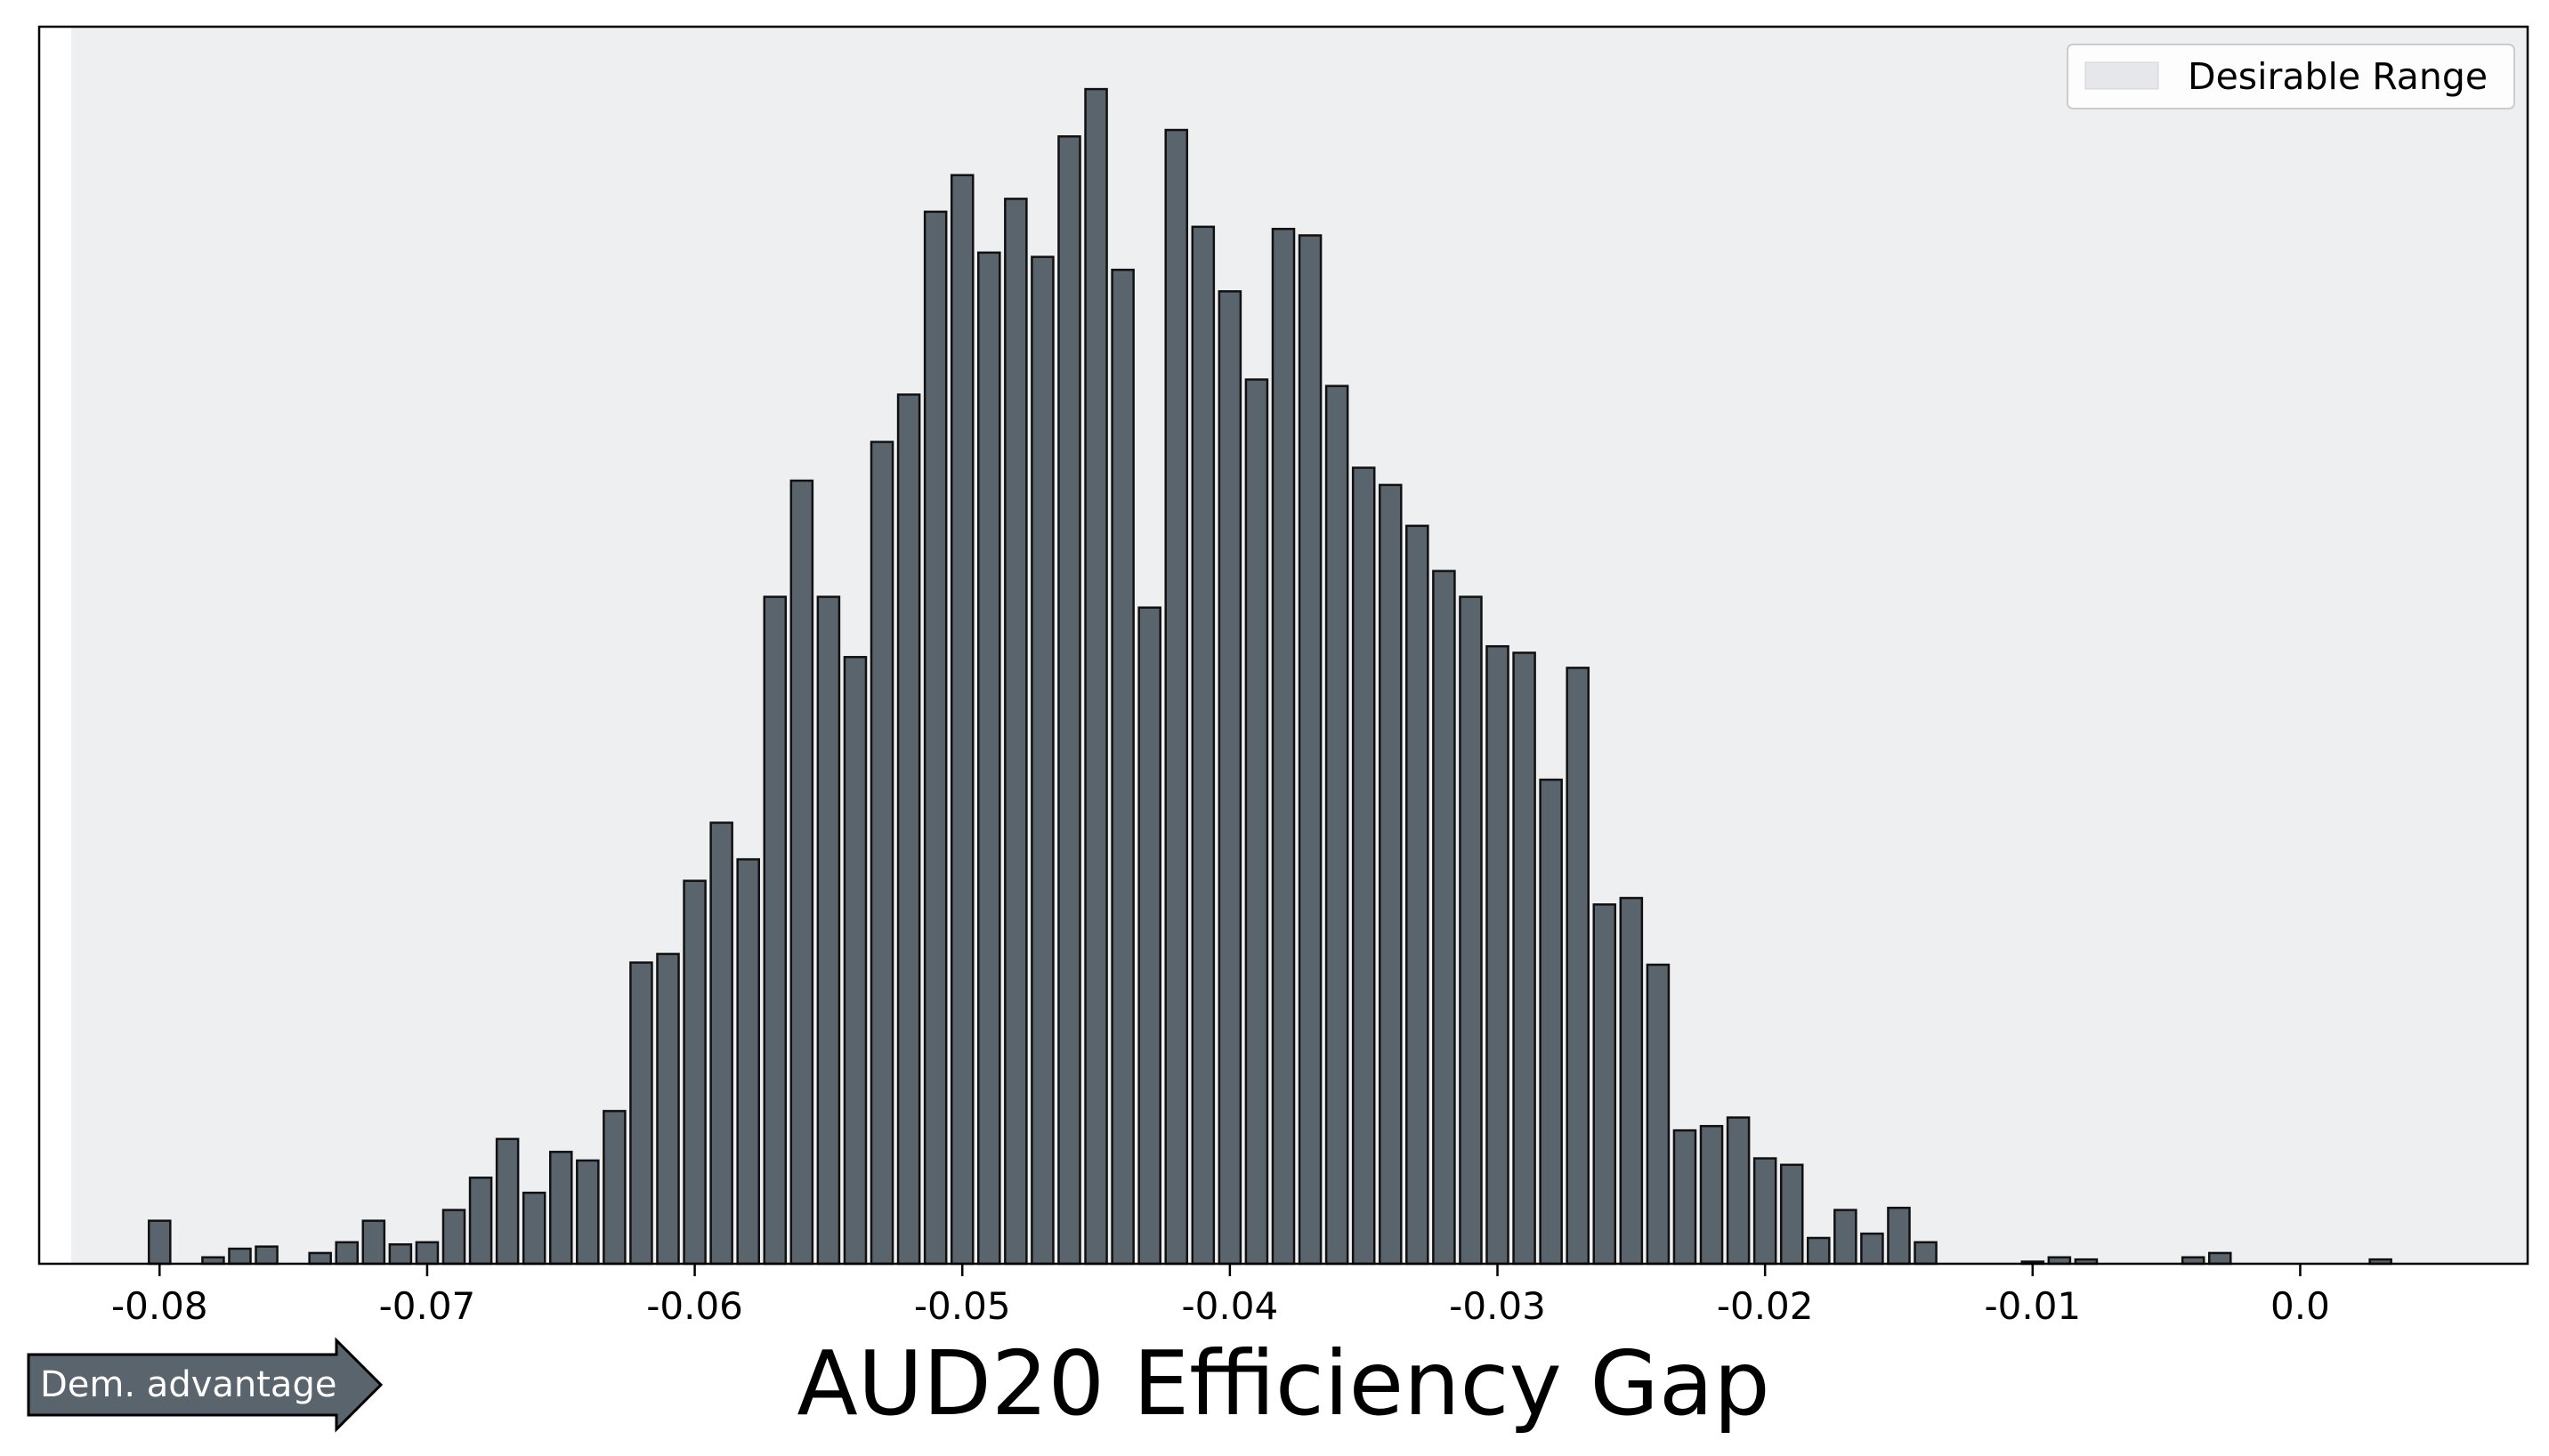 This screenshot has height=1456, width=2549. I want to click on legend-swatch-desirable-range, so click(2122, 75).